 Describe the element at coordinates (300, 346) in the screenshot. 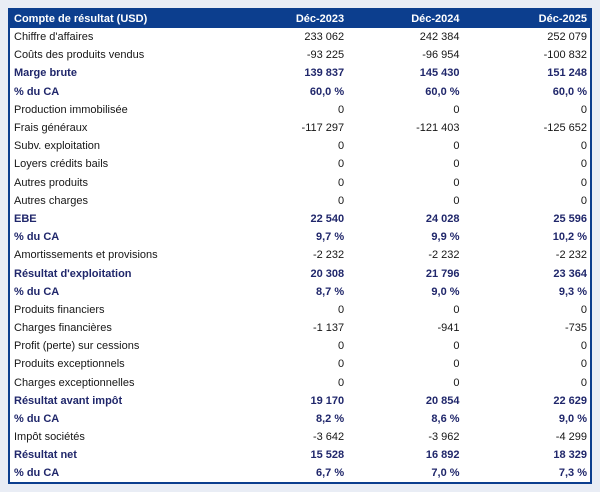

I see `table-row: Profit (perte) sur cessions 0 0 0` at that location.